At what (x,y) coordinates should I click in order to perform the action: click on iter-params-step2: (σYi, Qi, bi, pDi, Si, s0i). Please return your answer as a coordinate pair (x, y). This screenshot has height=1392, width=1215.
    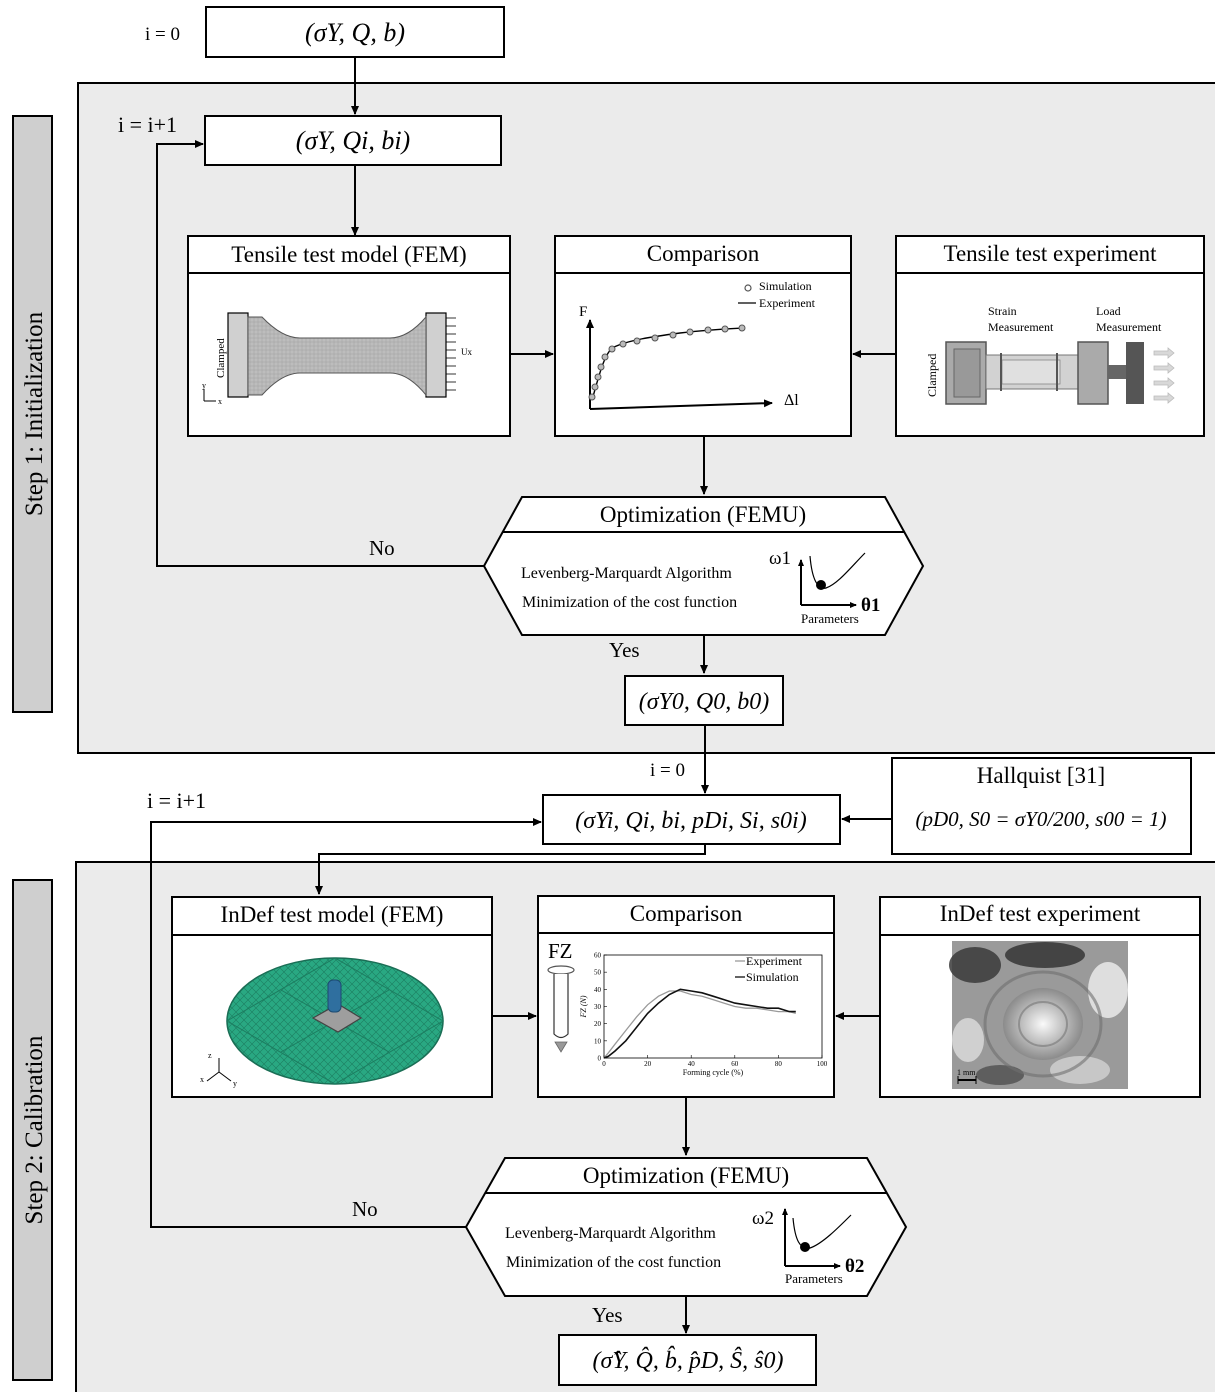
    Looking at the image, I should click on (690, 821).